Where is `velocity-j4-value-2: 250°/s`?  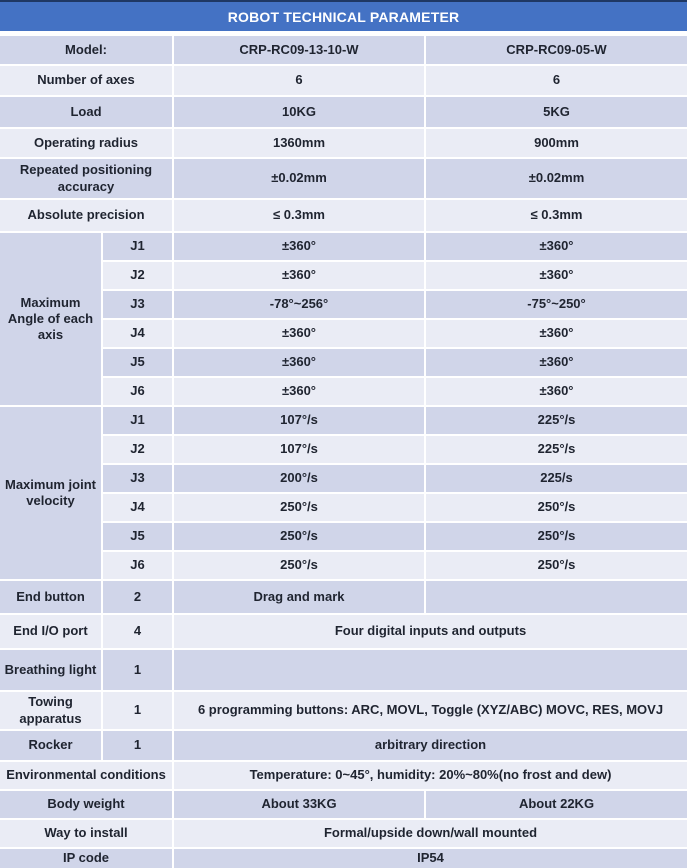
velocity-j4-value-2: 250°/s is located at coordinates (556, 507).